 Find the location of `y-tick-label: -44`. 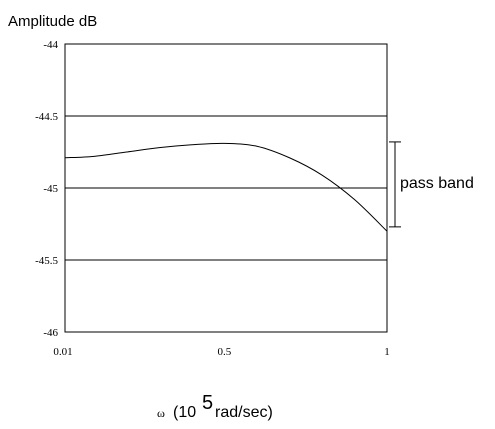

y-tick-label: -44 is located at coordinates (50, 45).